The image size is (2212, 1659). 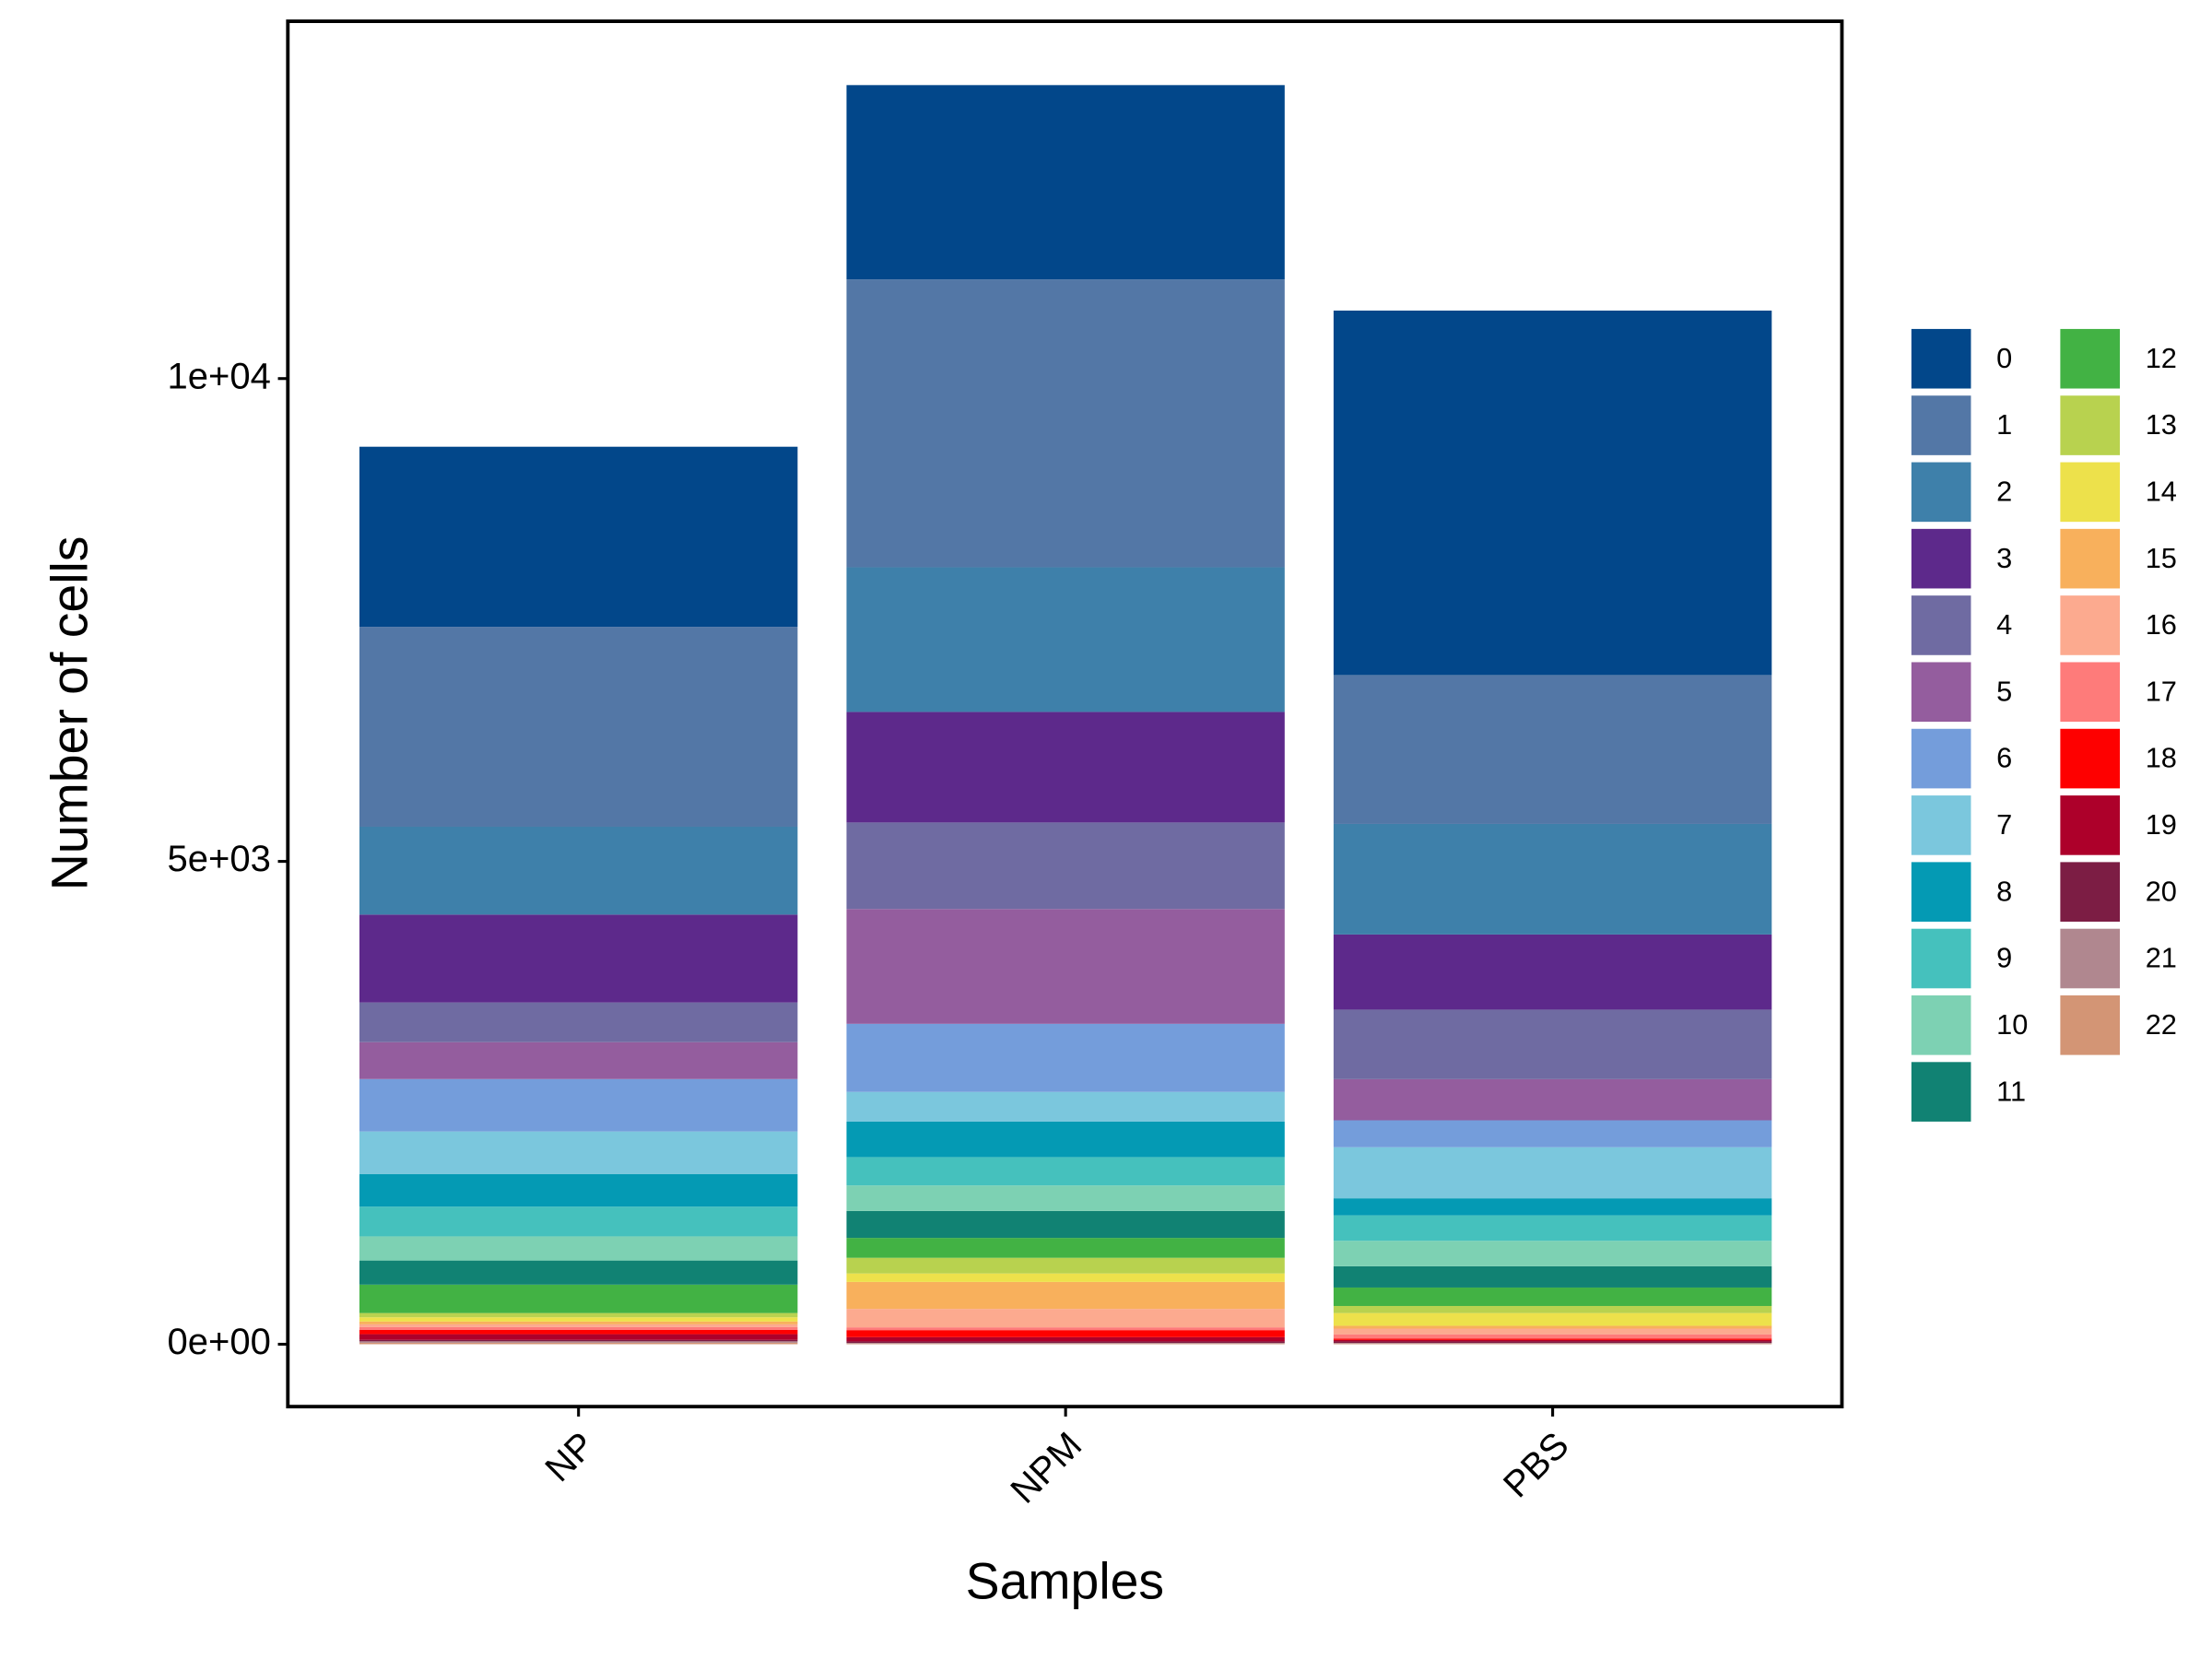 I want to click on y-tick-label: 5e+03, so click(x=219, y=859).